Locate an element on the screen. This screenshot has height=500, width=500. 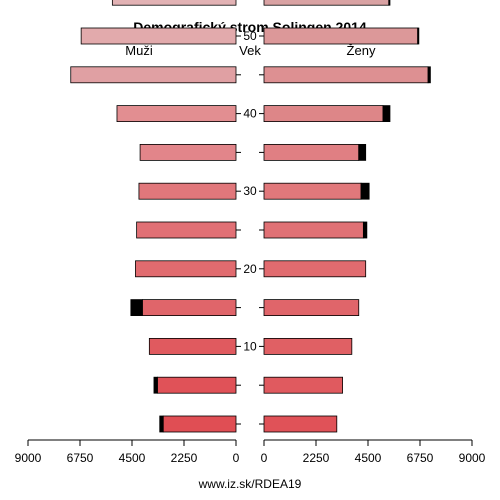
footer-source: www.iz.sk/RDEA19 is located at coordinates (250, 484).